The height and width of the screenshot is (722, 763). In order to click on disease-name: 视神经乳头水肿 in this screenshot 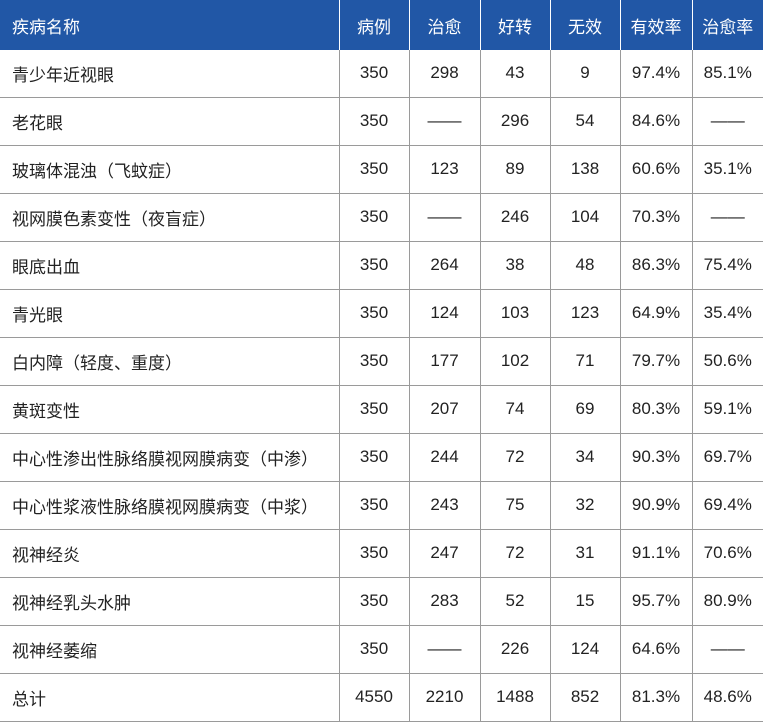, I will do `click(169, 601)`.